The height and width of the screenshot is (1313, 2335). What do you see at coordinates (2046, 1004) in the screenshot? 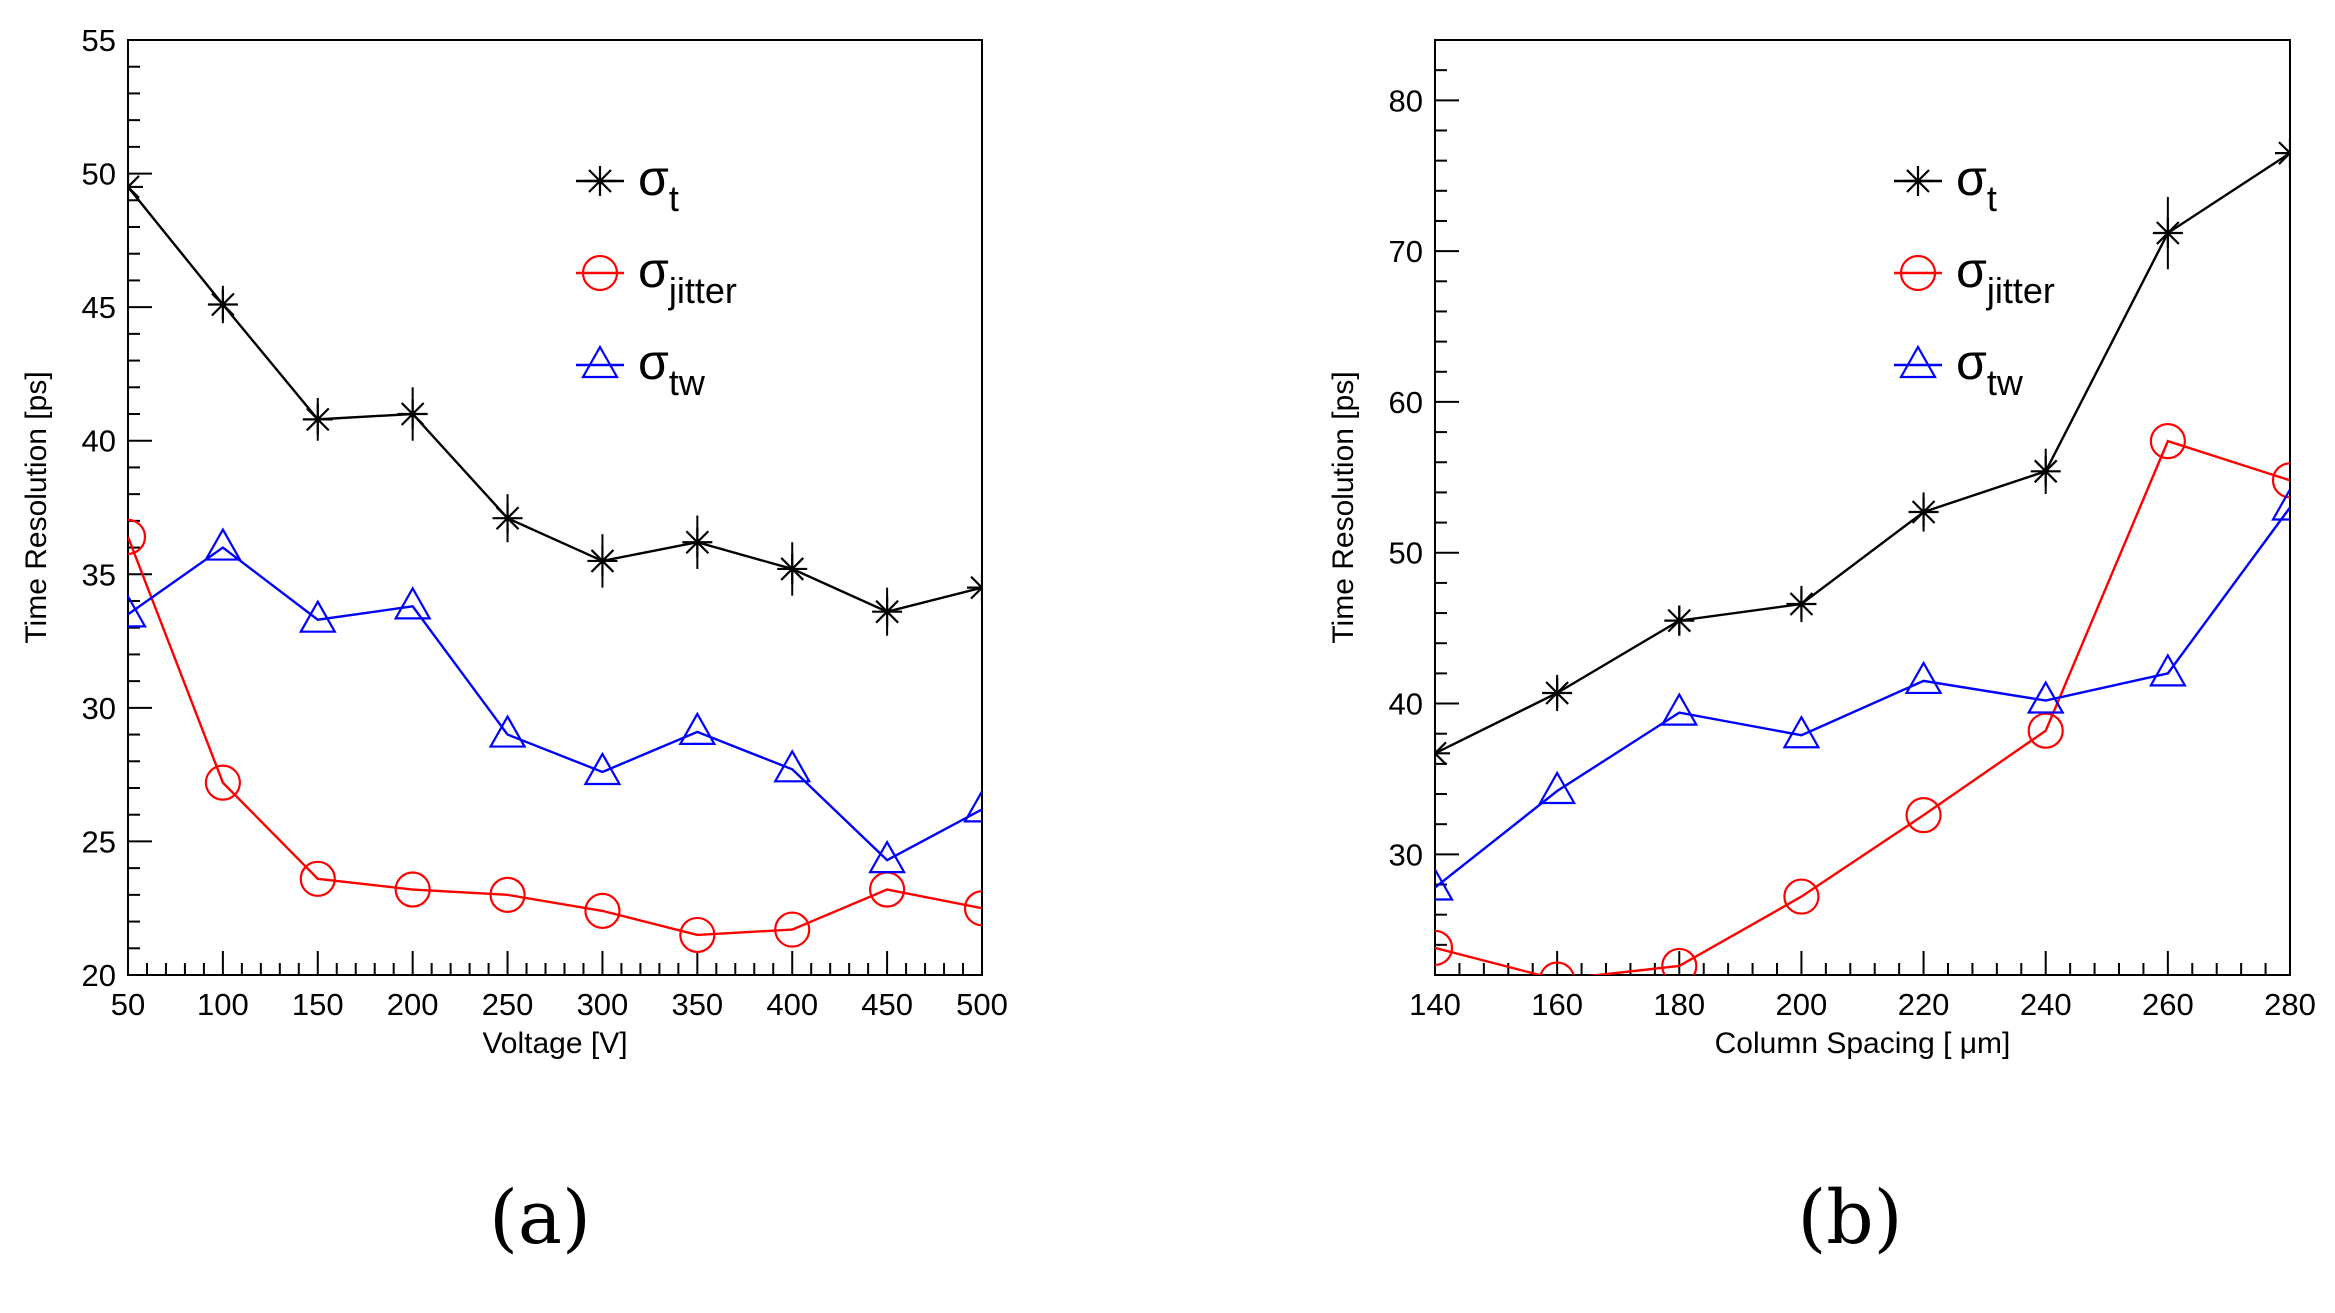
I see `x-tick-label: 240` at bounding box center [2046, 1004].